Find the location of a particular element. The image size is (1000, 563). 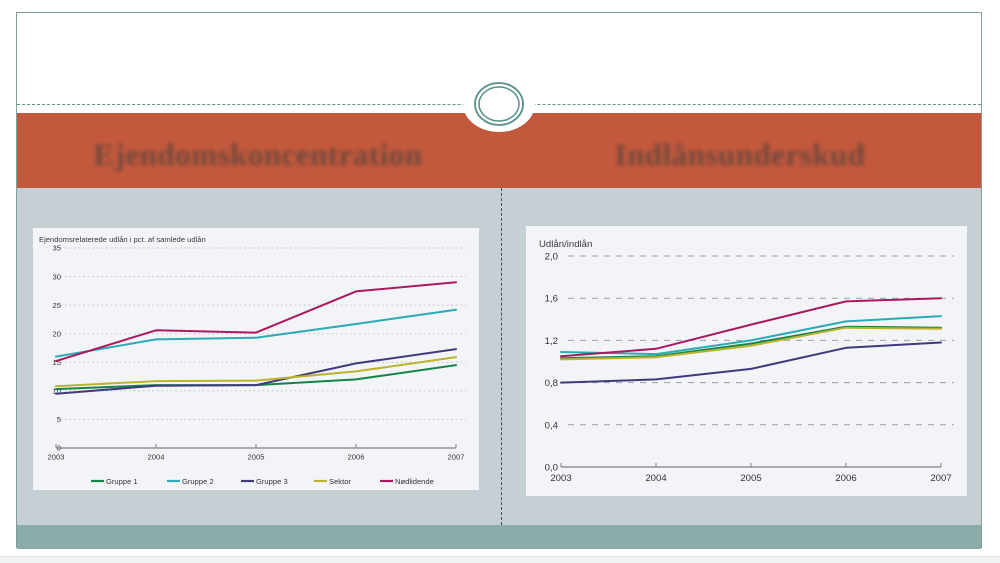

y-tick-label: 0,4 is located at coordinates (552, 425).